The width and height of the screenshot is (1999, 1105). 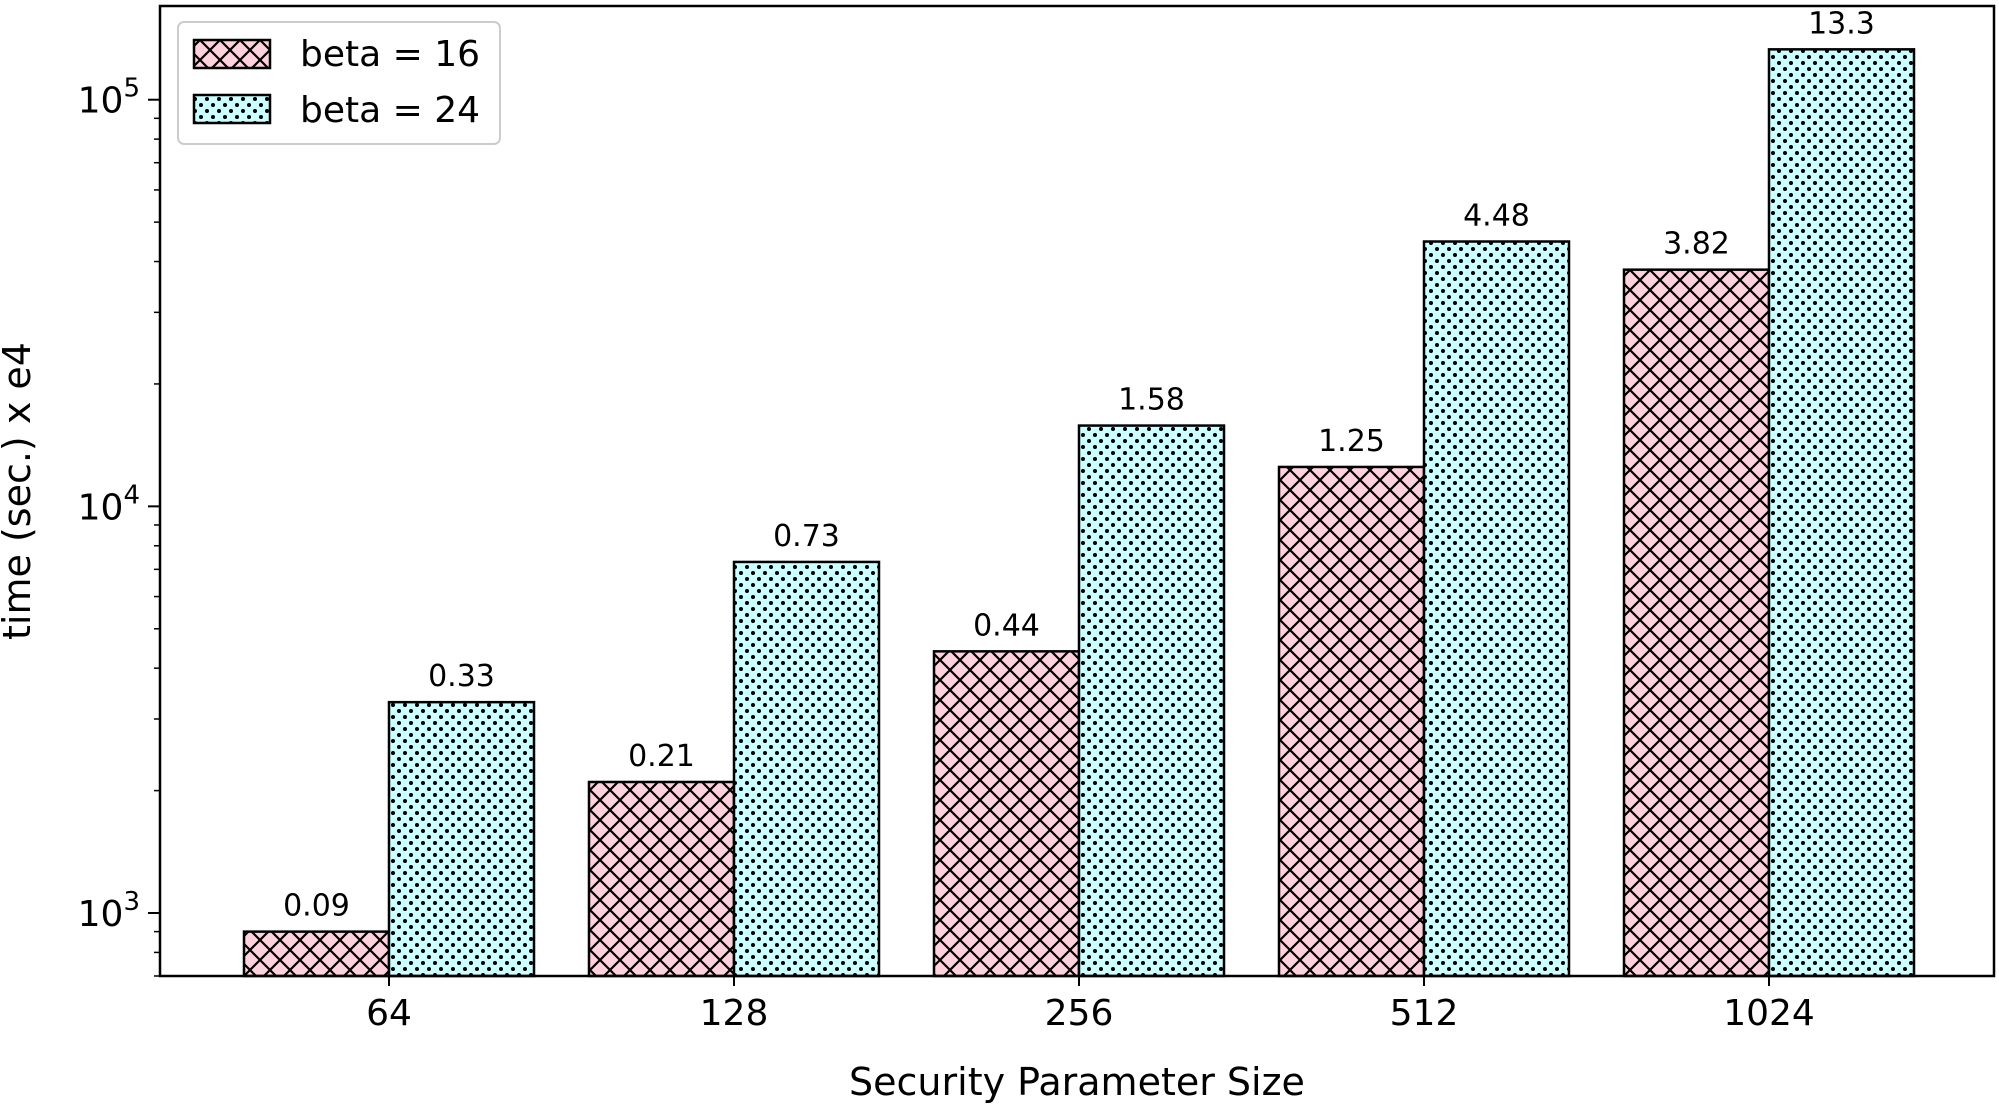 I want to click on bar-value-label: 4.48, so click(x=1496, y=216).